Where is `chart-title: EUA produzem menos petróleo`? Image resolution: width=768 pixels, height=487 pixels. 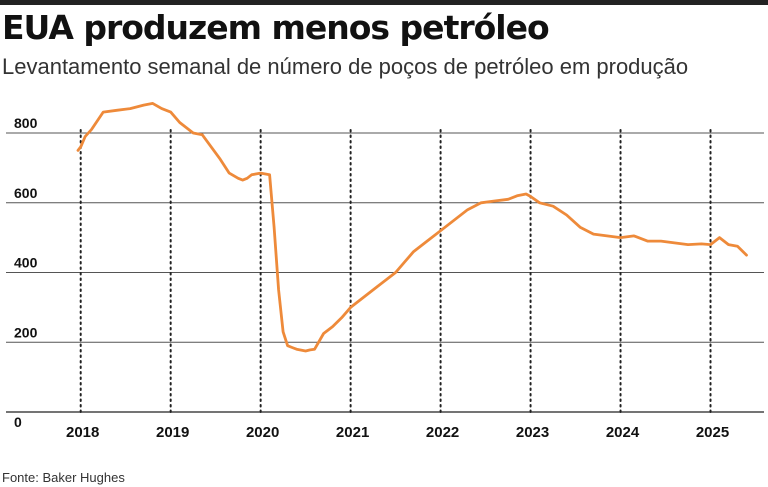
chart-title: EUA produzem menos petróleo is located at coordinates (276, 27).